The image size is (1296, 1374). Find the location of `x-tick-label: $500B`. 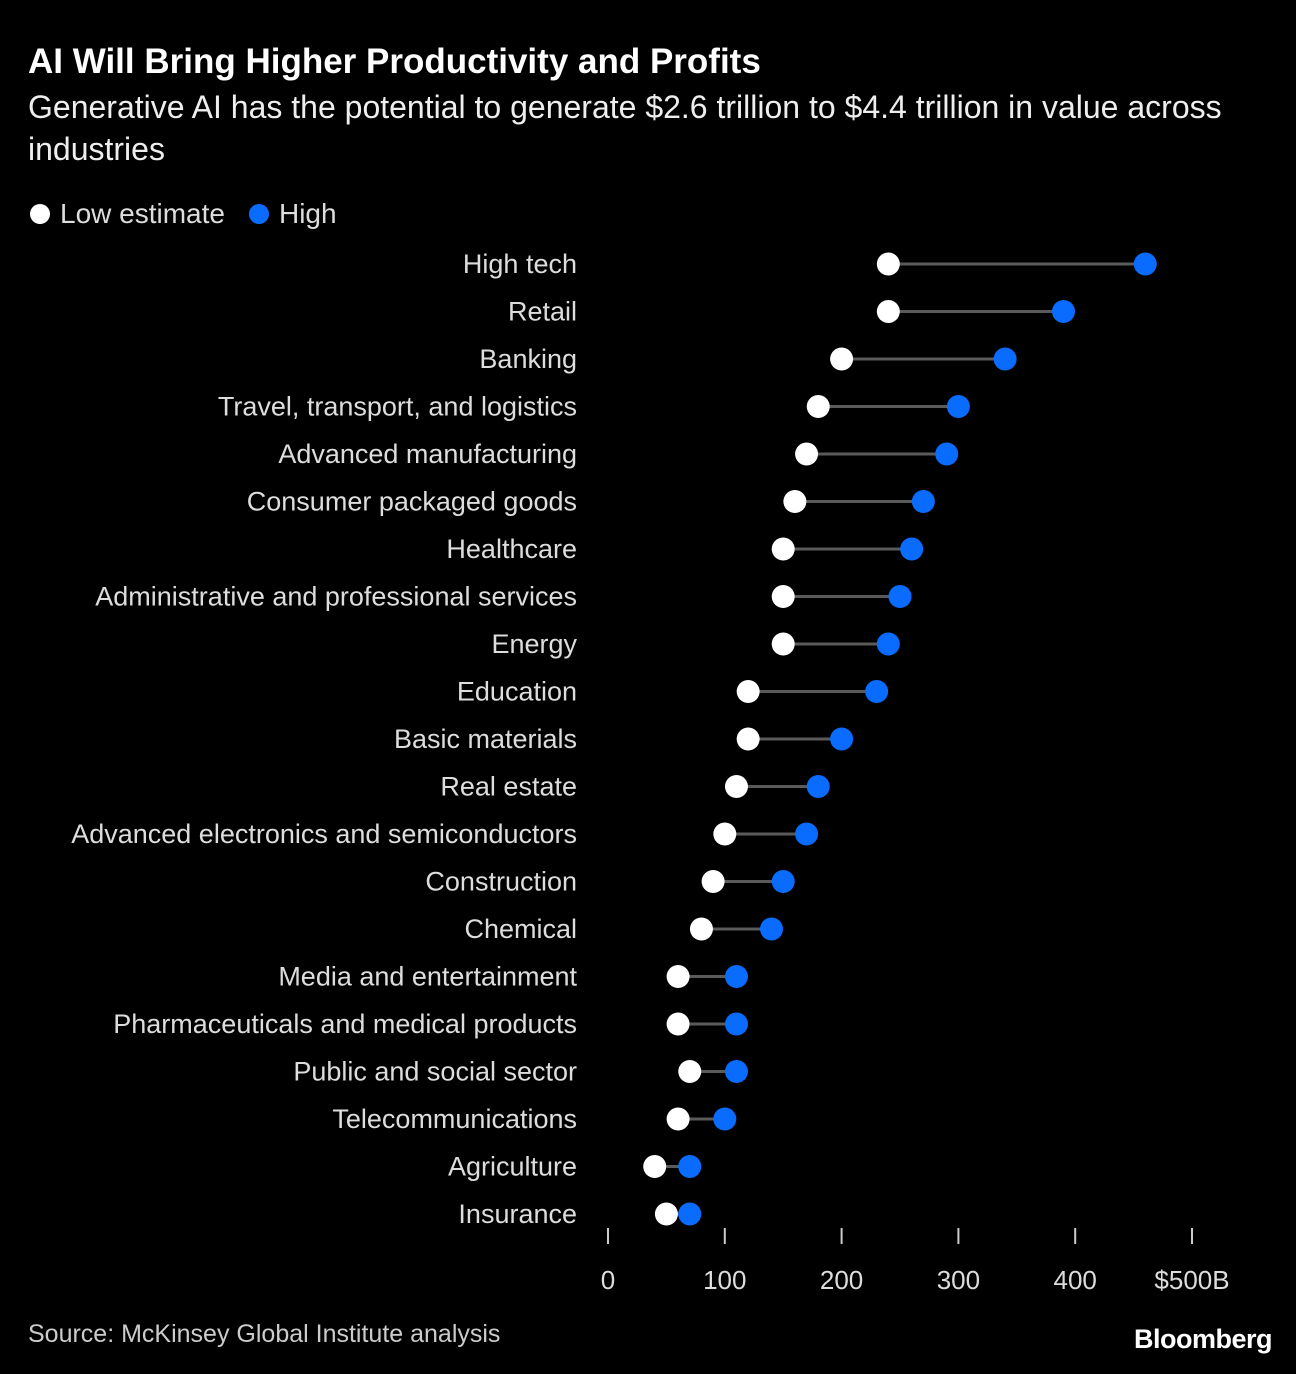

x-tick-label: $500B is located at coordinates (1191, 1280).